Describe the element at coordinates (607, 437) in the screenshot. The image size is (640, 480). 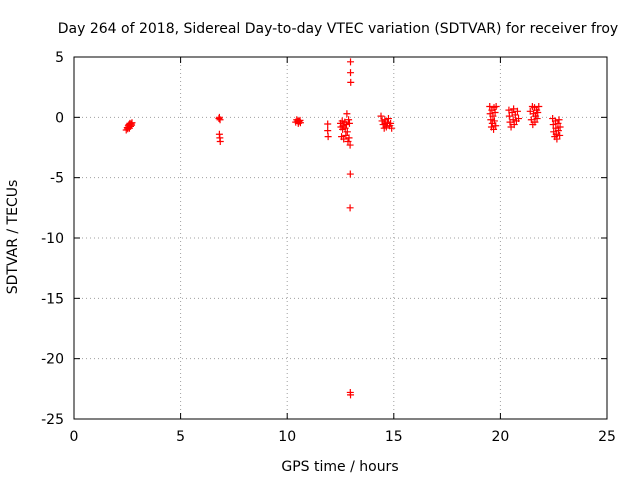
I see `x-tick-label: 25` at that location.